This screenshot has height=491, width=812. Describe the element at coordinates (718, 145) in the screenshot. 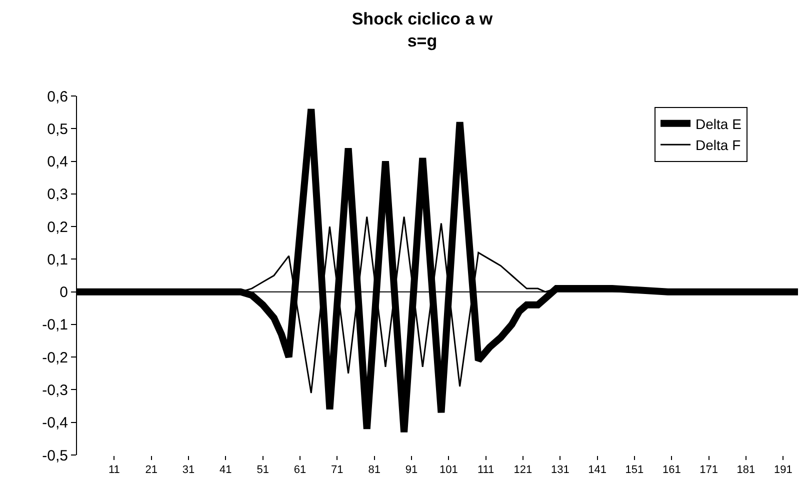

I see `legend-label: Delta F` at that location.